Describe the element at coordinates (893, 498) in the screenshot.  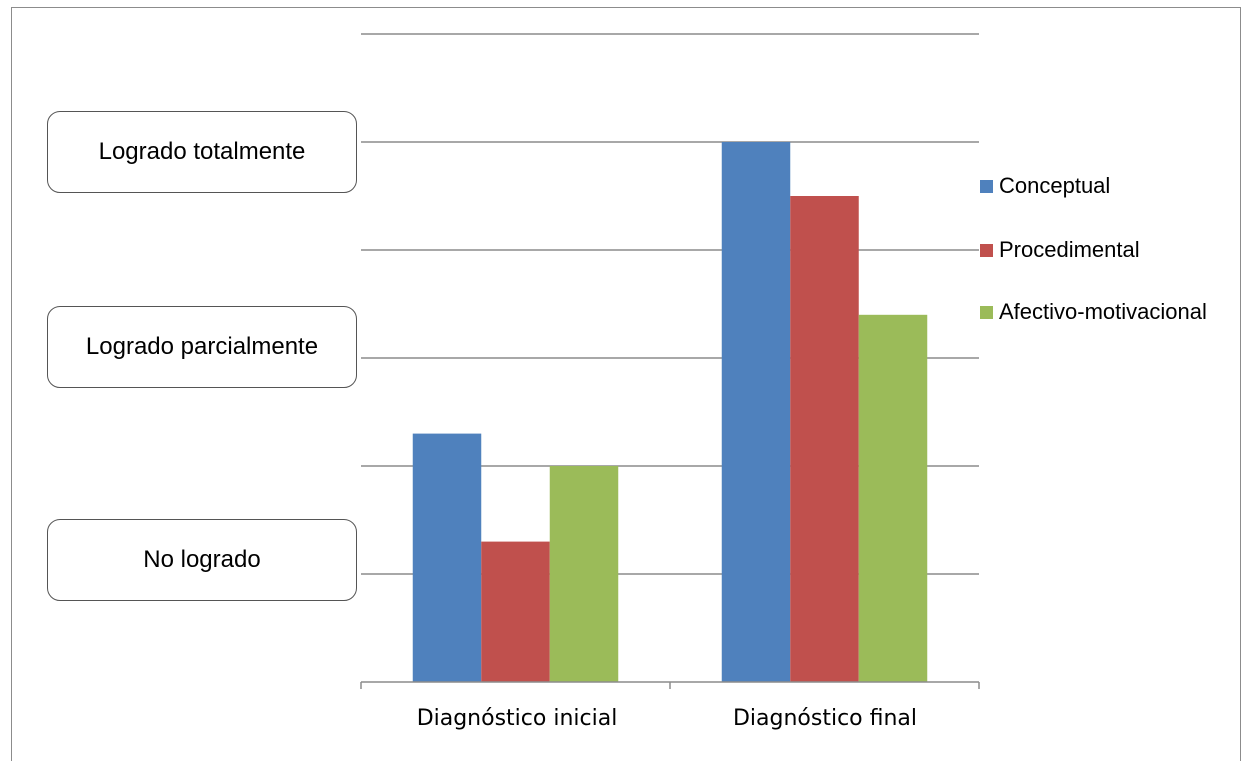
I see `bar-afectivo-motivacional-final` at that location.